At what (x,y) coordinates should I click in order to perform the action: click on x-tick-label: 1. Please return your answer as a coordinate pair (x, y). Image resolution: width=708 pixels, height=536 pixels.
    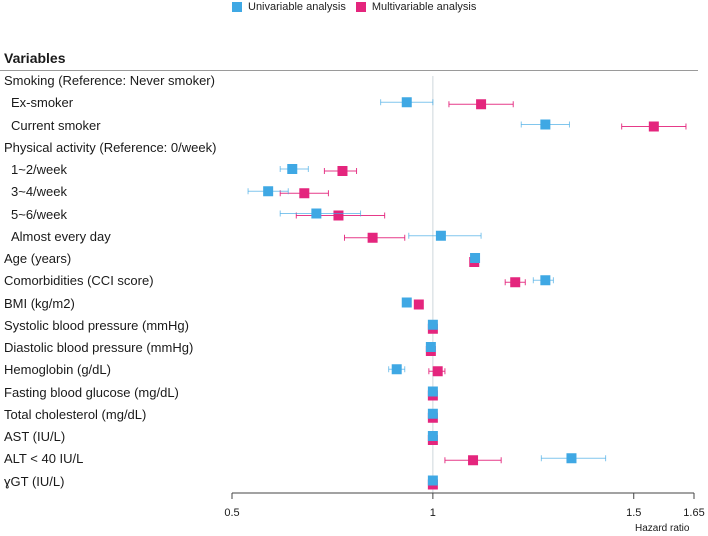
    Looking at the image, I should click on (432, 513).